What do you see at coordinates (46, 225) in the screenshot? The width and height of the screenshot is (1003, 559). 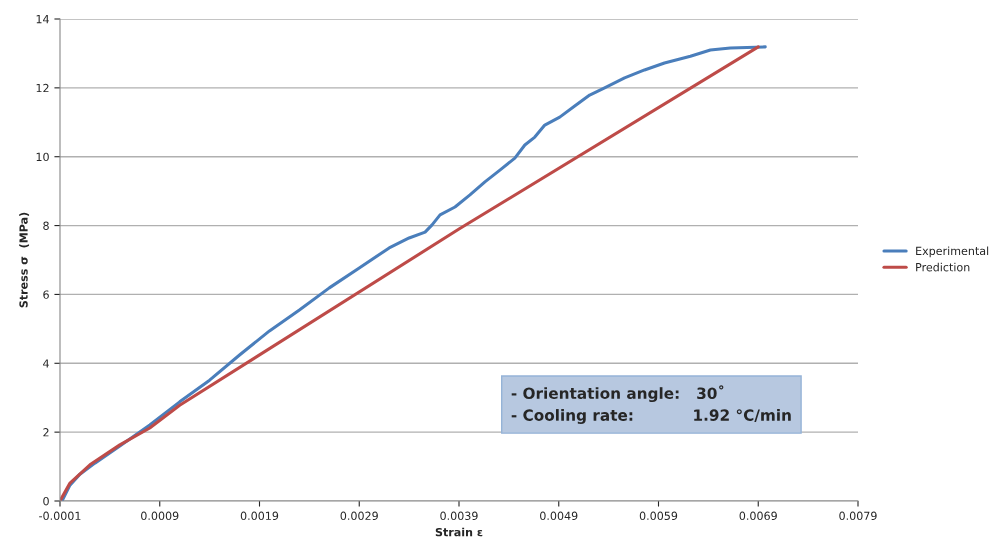 I see `y-tick-label: 8` at bounding box center [46, 225].